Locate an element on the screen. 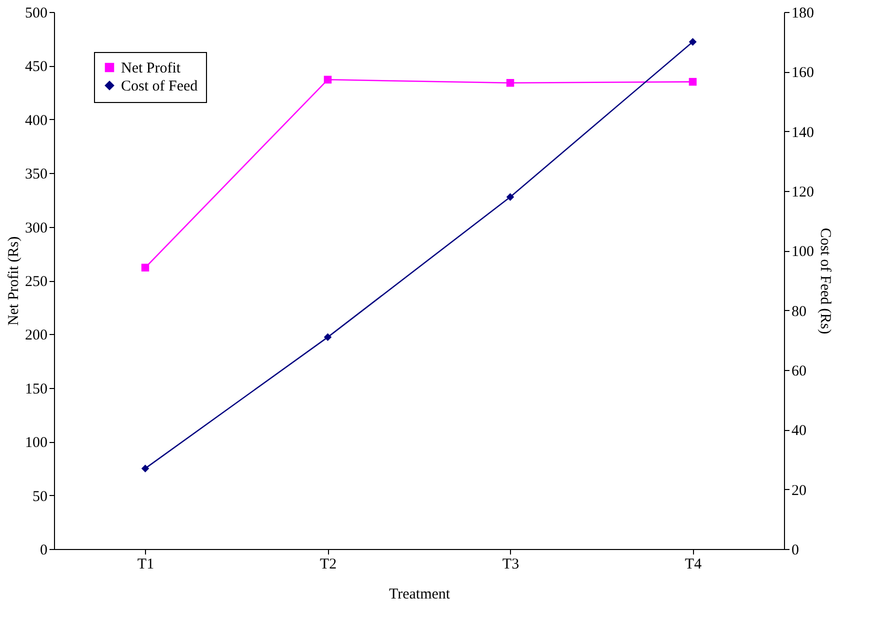 This screenshot has width=879, height=632. x-axis-title: Treatment is located at coordinates (419, 594).